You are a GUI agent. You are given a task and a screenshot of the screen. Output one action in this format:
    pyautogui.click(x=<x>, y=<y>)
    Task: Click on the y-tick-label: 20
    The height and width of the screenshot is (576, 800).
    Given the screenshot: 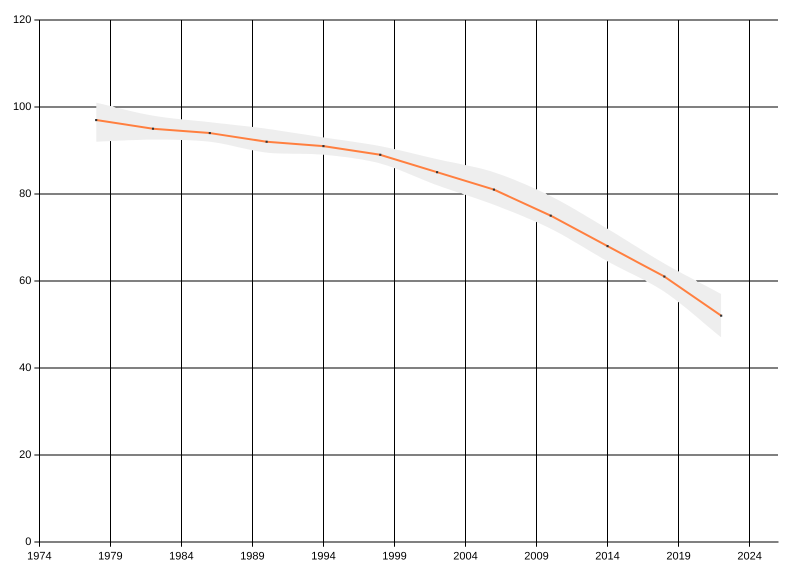 What is the action you would take?
    pyautogui.click(x=25, y=454)
    